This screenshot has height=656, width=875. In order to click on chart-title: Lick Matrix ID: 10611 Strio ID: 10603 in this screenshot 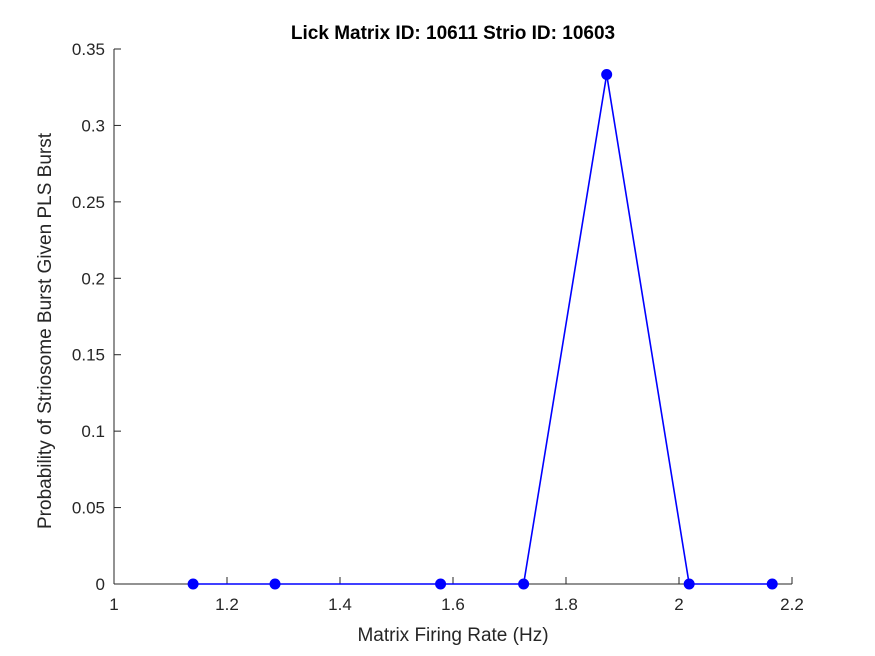, I will do `click(453, 33)`.